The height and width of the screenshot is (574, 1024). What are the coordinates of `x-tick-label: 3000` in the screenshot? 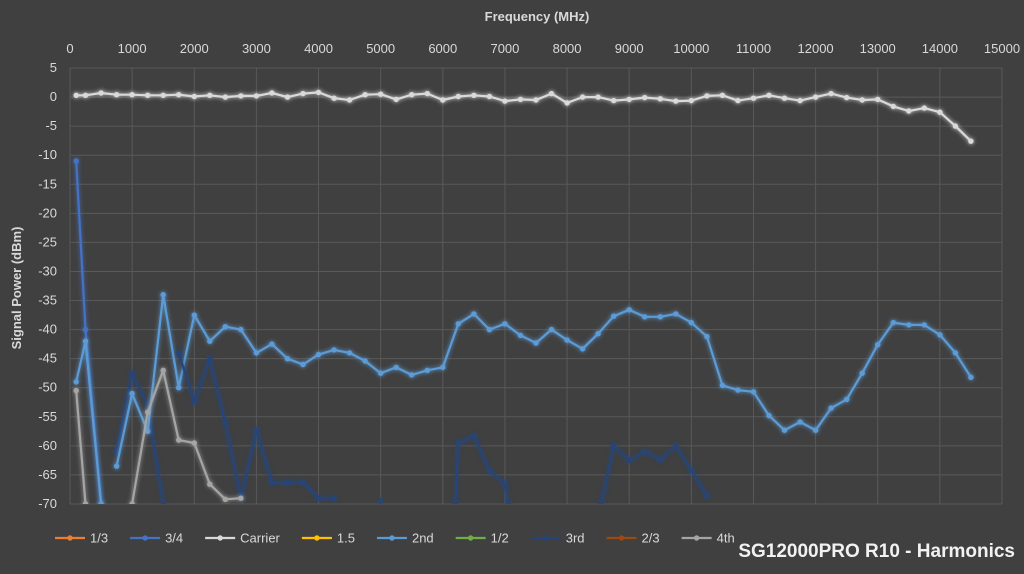 It's located at (256, 48).